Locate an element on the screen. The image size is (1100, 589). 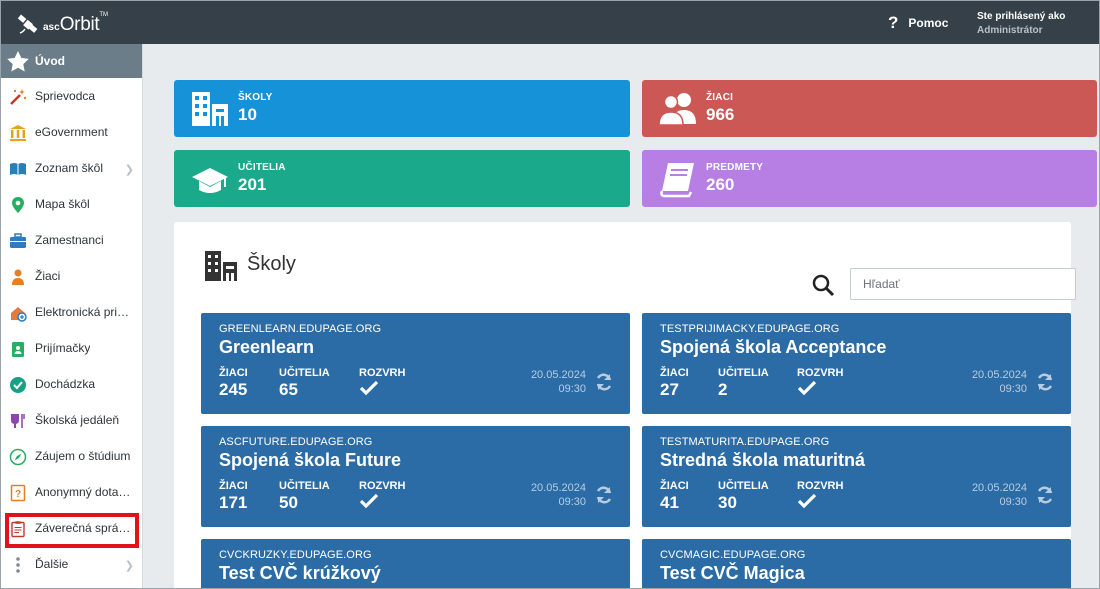
student-icon is located at coordinates (18, 277).